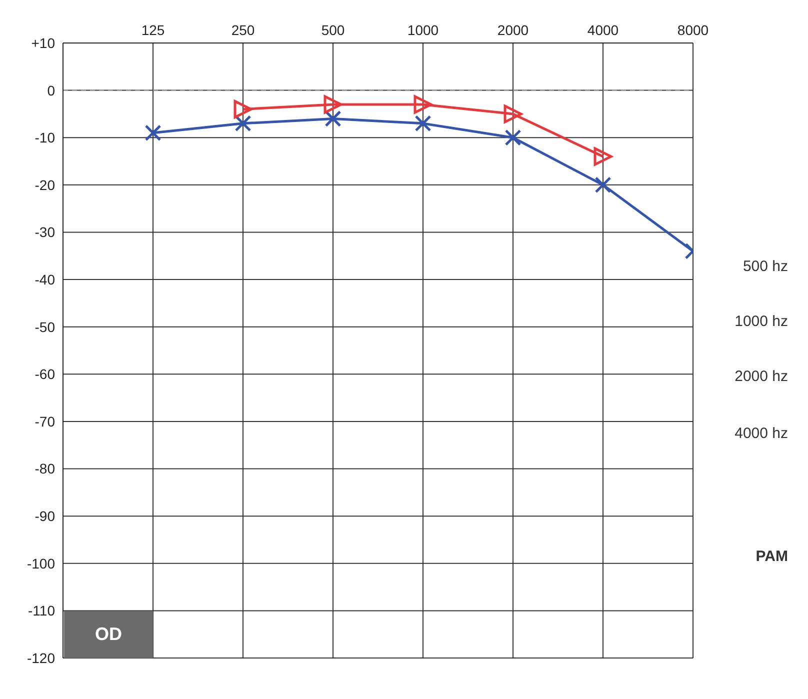 This screenshot has width=808, height=699. I want to click on y-tick-label: -110, so click(42, 610).